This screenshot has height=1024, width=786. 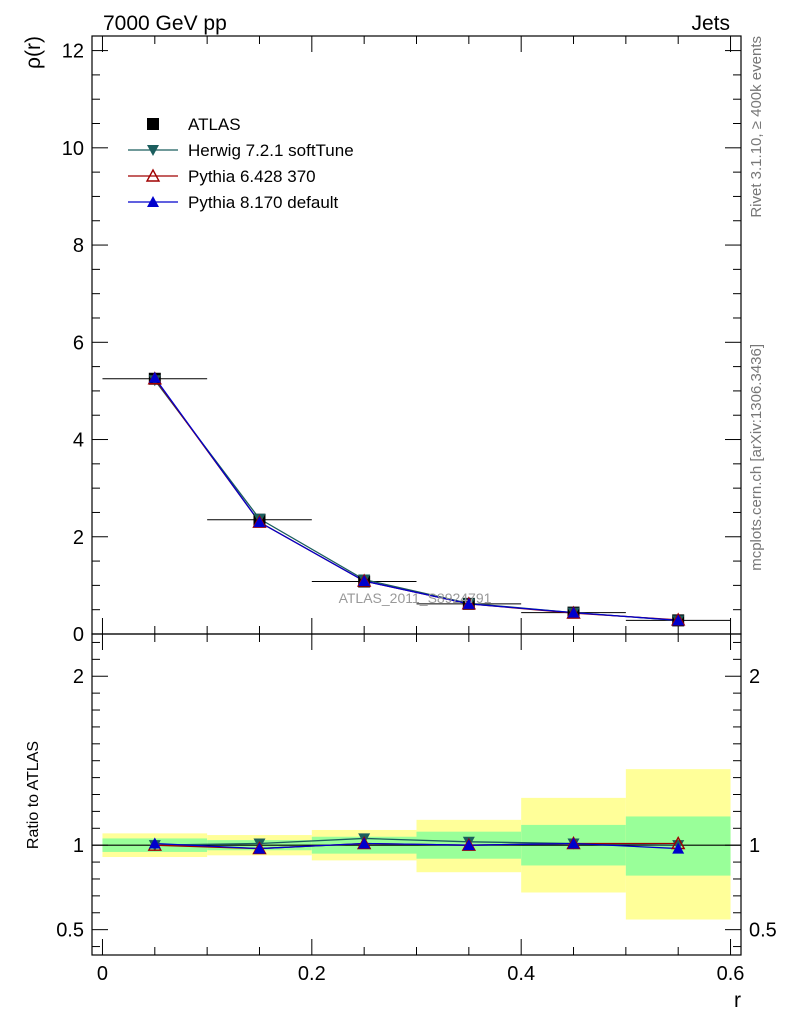 What do you see at coordinates (754, 677) in the screenshot?
I see `ratio-ytick-label-right: 2` at bounding box center [754, 677].